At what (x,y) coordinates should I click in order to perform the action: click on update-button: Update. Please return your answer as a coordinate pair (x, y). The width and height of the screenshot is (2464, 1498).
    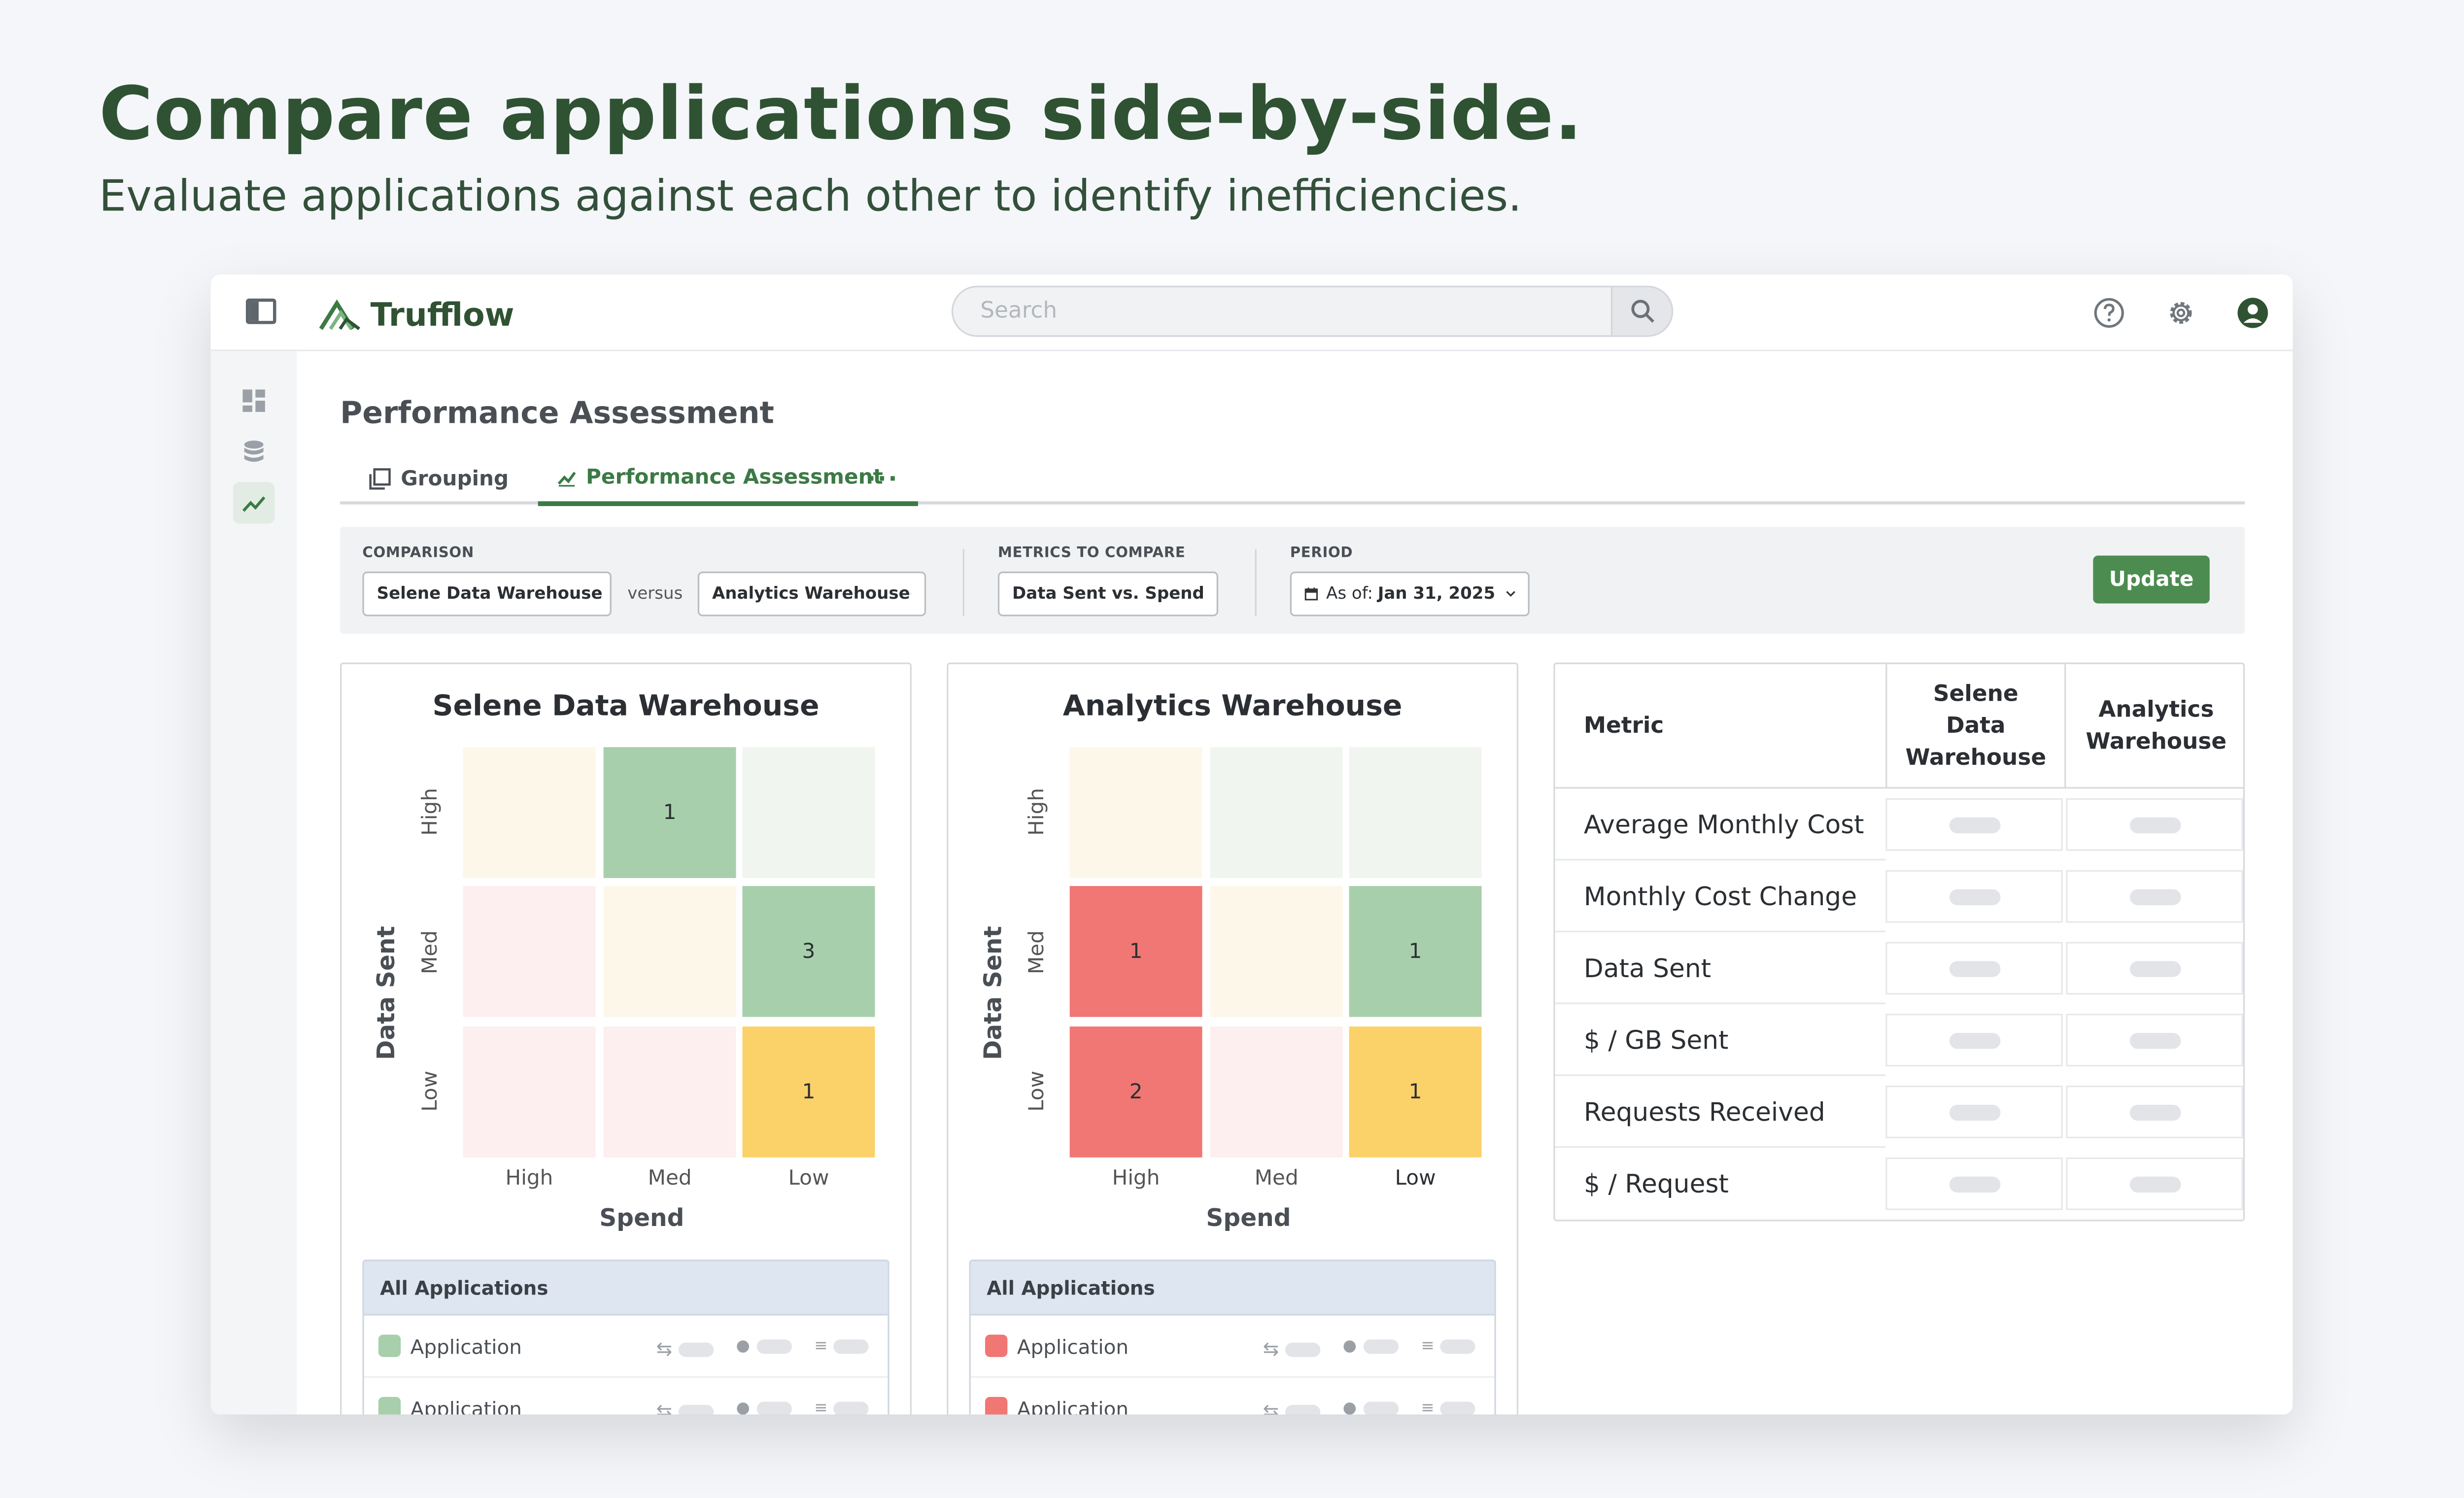
    Looking at the image, I should click on (2151, 579).